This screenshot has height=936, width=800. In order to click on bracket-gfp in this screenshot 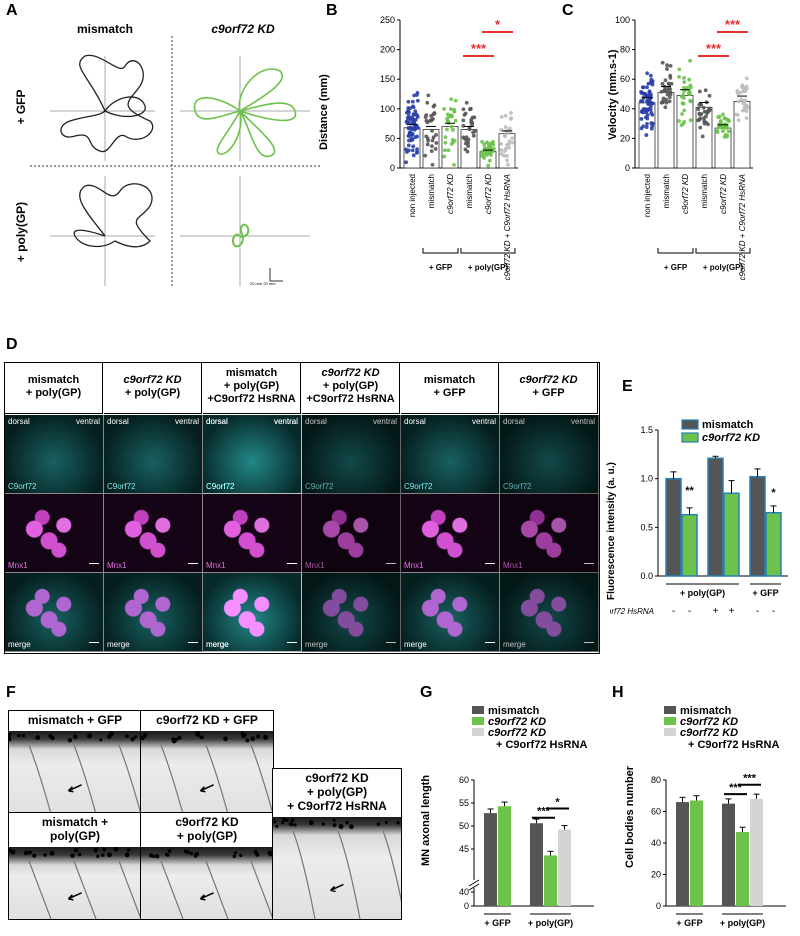, I will do `click(440, 251)`.